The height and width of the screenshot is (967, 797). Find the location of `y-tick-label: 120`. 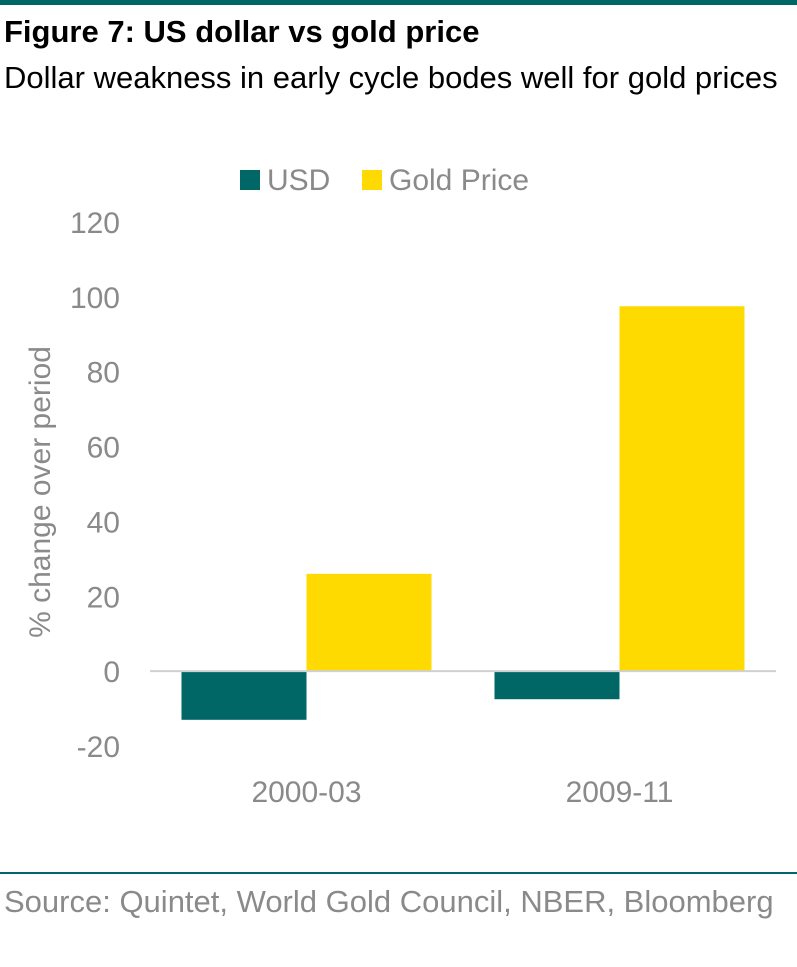

y-tick-label: 120 is located at coordinates (95, 223).